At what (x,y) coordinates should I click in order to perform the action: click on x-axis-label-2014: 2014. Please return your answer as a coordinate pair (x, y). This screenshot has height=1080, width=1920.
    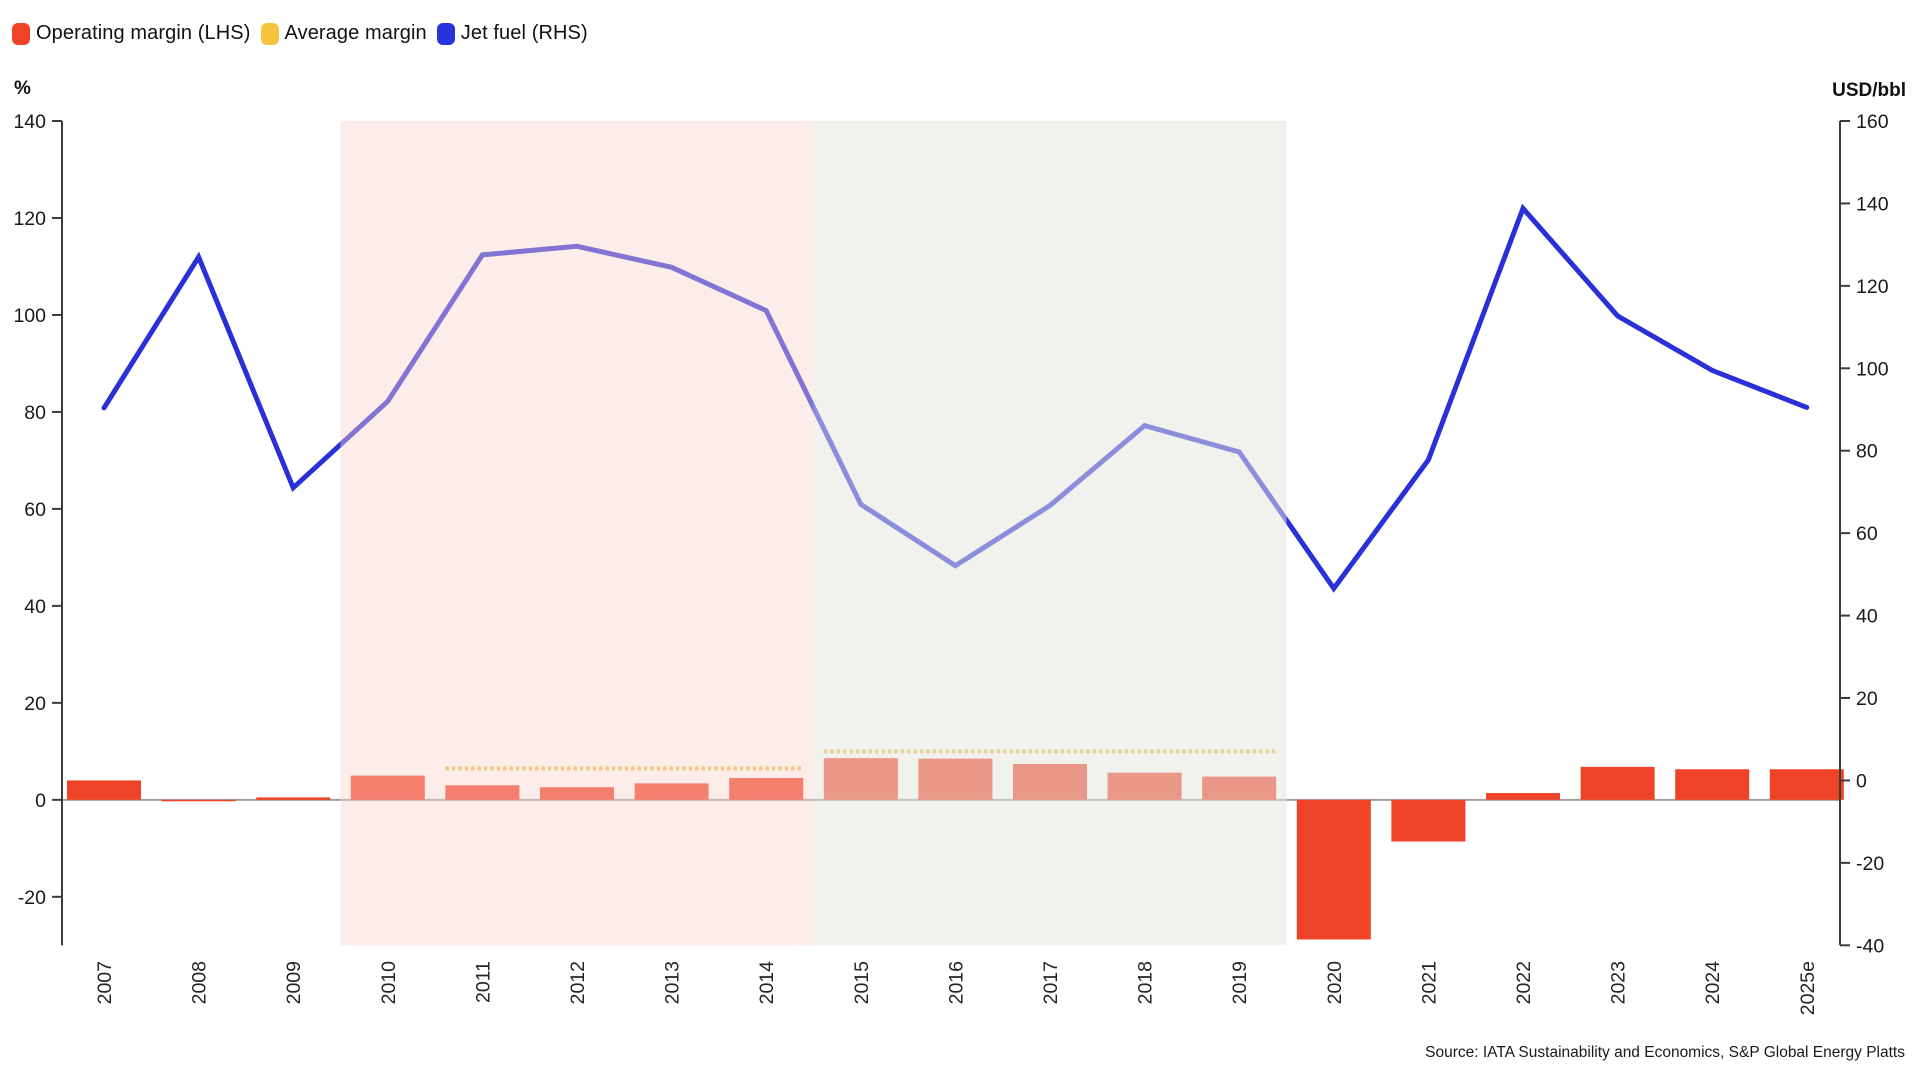
    Looking at the image, I should click on (767, 983).